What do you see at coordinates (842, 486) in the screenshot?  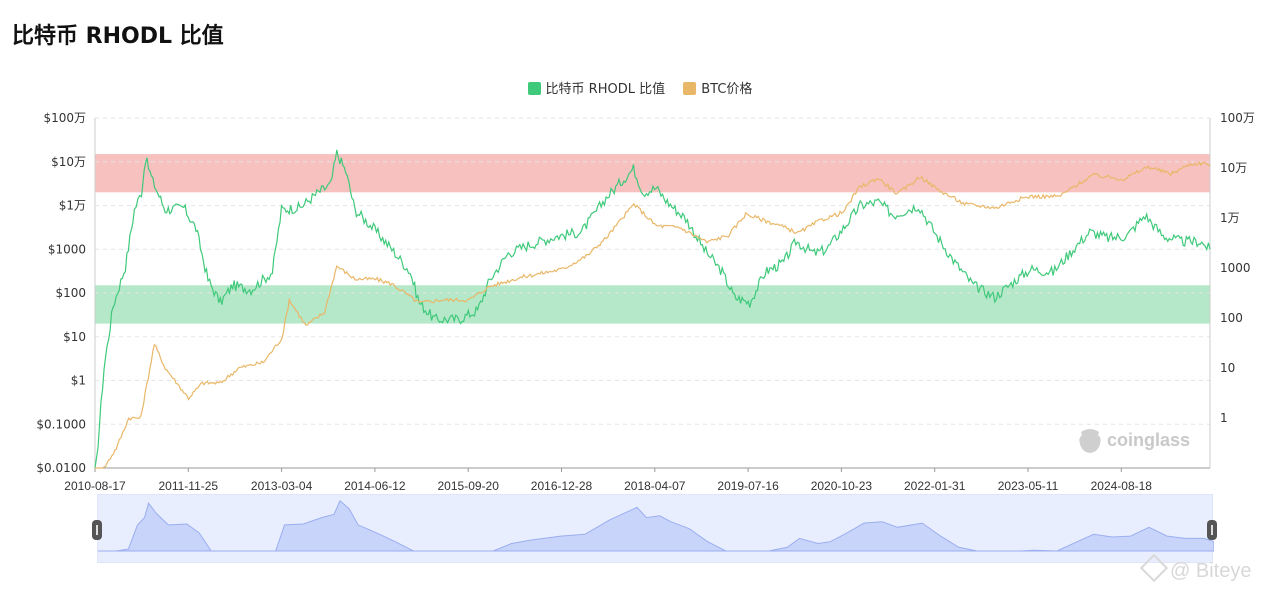 I see `x-tick-label: 2020-10-23` at bounding box center [842, 486].